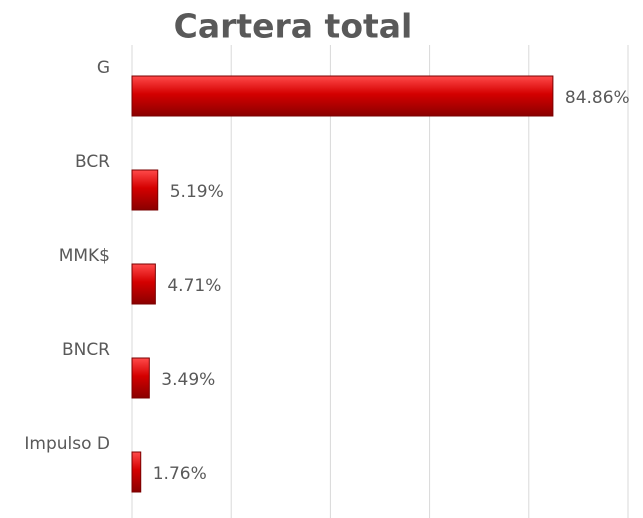  What do you see at coordinates (67, 444) in the screenshot?
I see `category-label: Impulso D` at bounding box center [67, 444].